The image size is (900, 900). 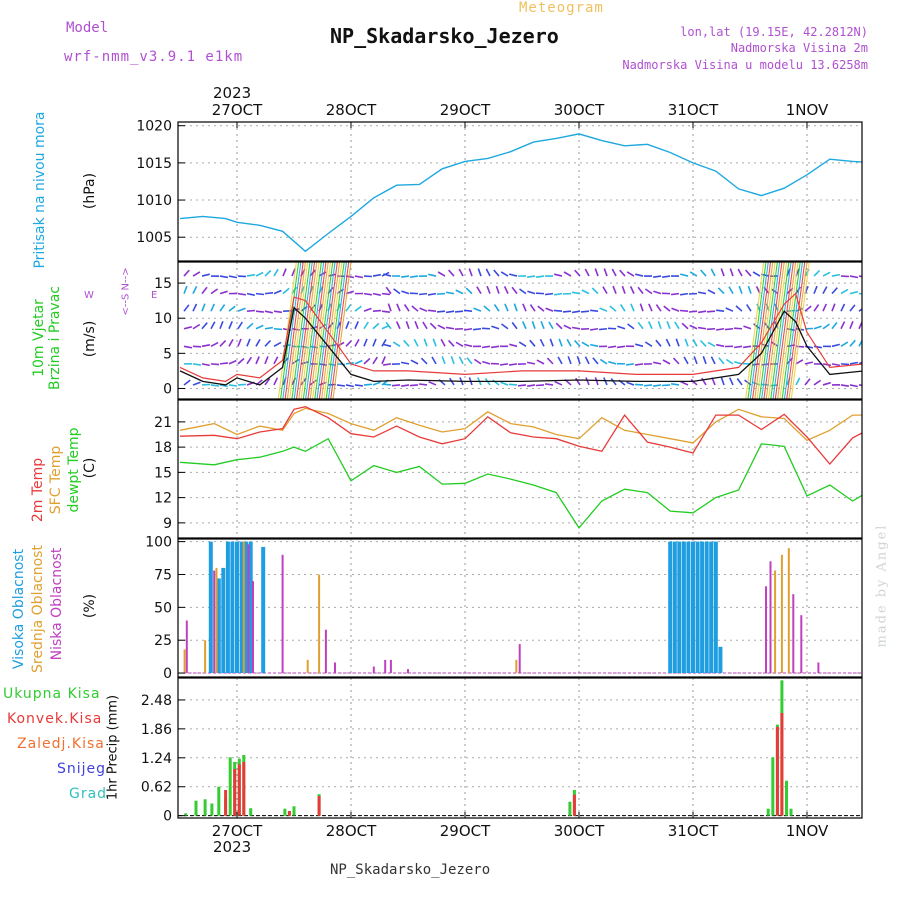 What do you see at coordinates (163, 575) in the screenshot?
I see `ytick-label: 75` at bounding box center [163, 575].